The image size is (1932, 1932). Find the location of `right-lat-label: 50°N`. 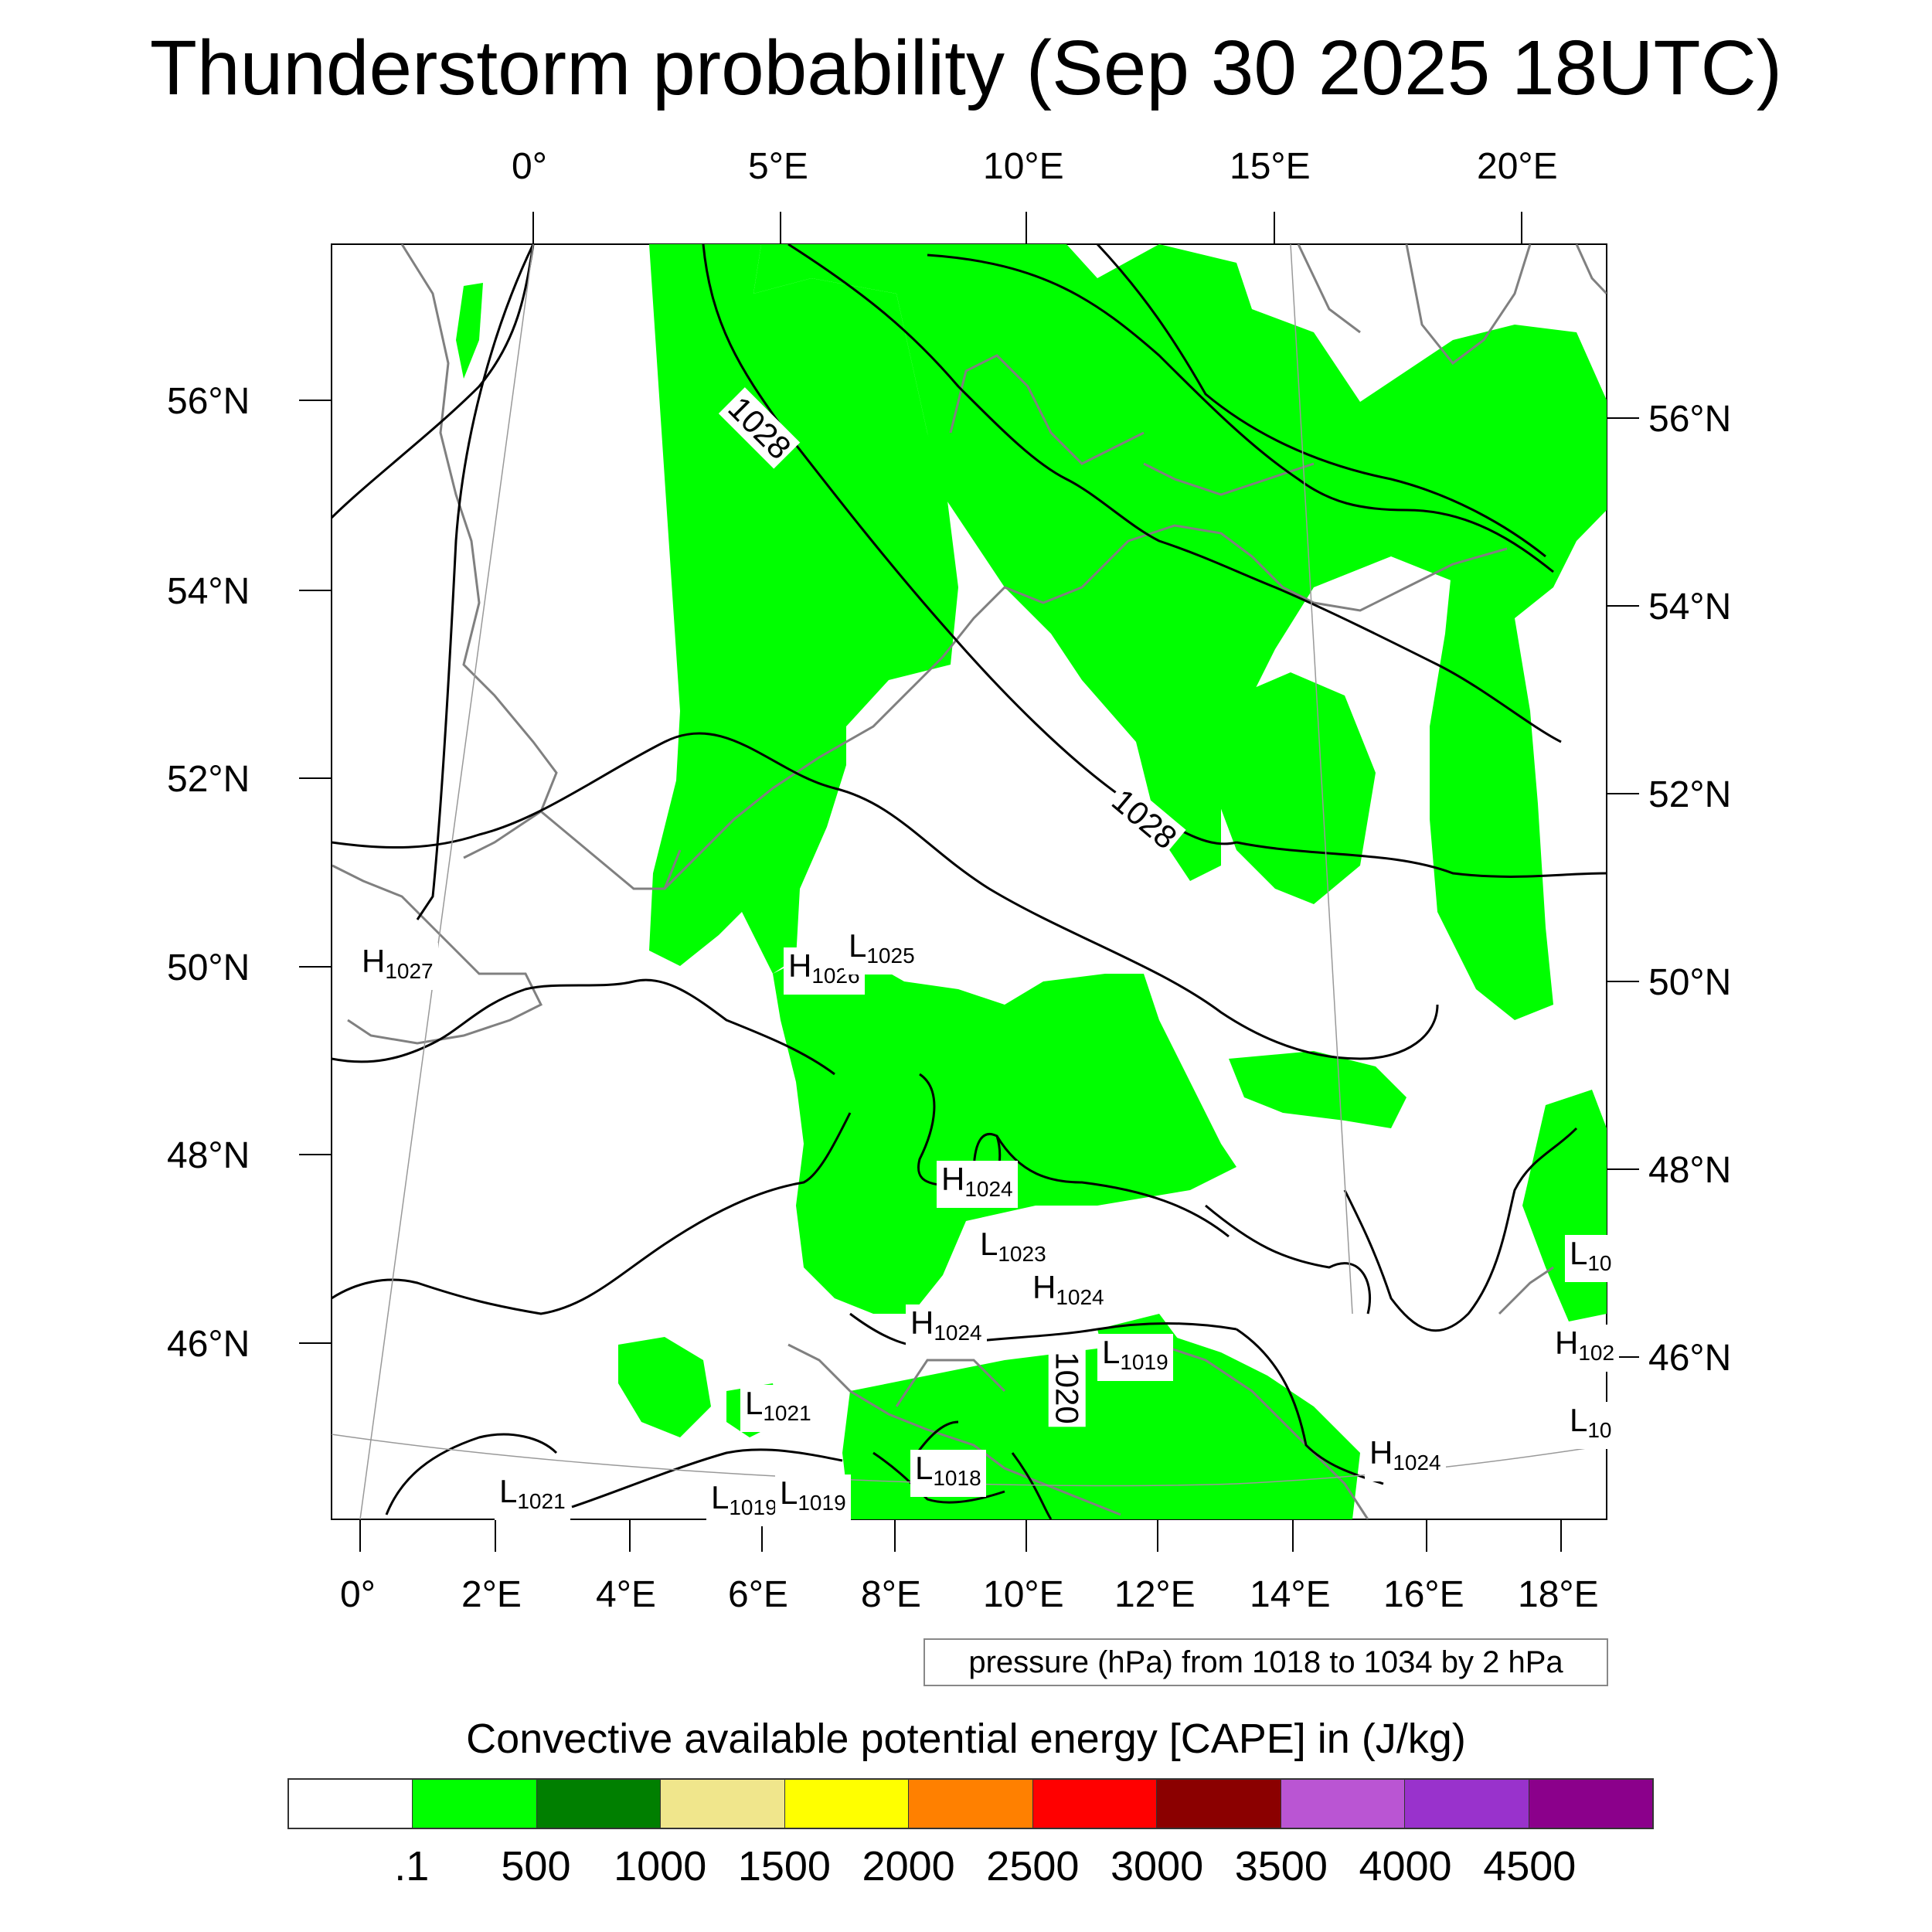

right-lat-label: 50°N is located at coordinates (1690, 983).